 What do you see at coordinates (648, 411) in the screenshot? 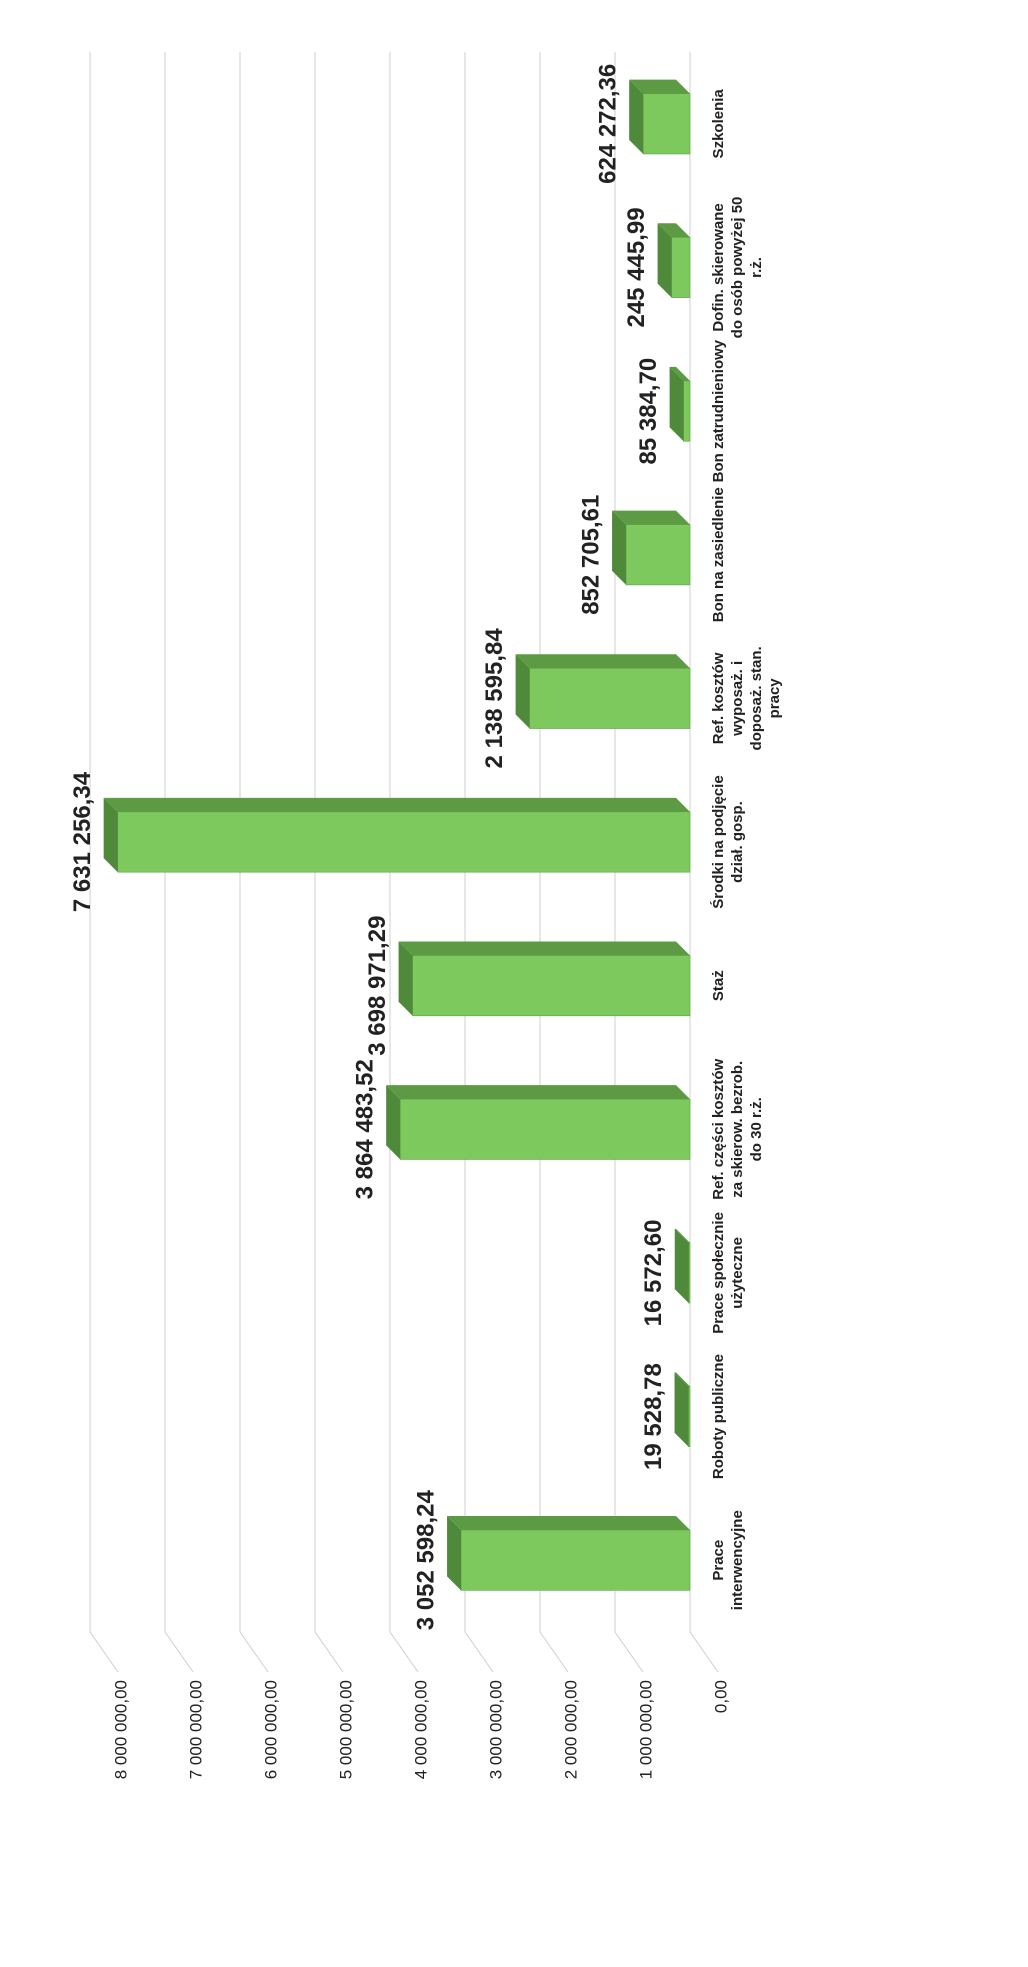
I see `data-label: 85 384,70` at bounding box center [648, 411].